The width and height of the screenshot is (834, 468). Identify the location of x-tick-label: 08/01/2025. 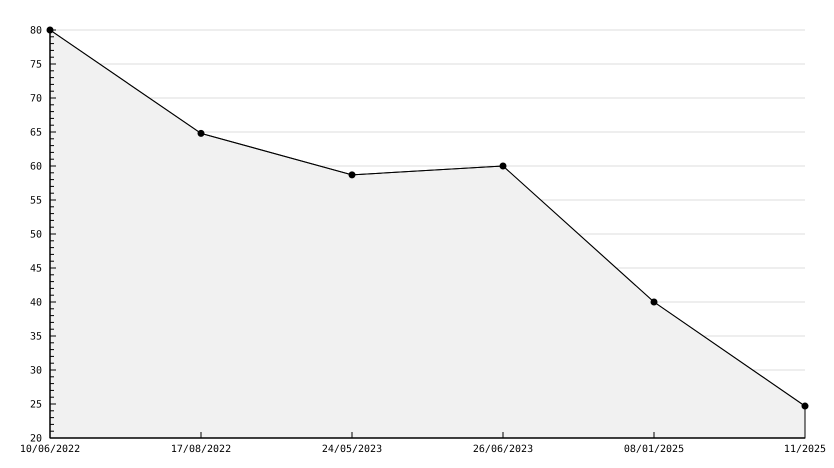
(654, 449).